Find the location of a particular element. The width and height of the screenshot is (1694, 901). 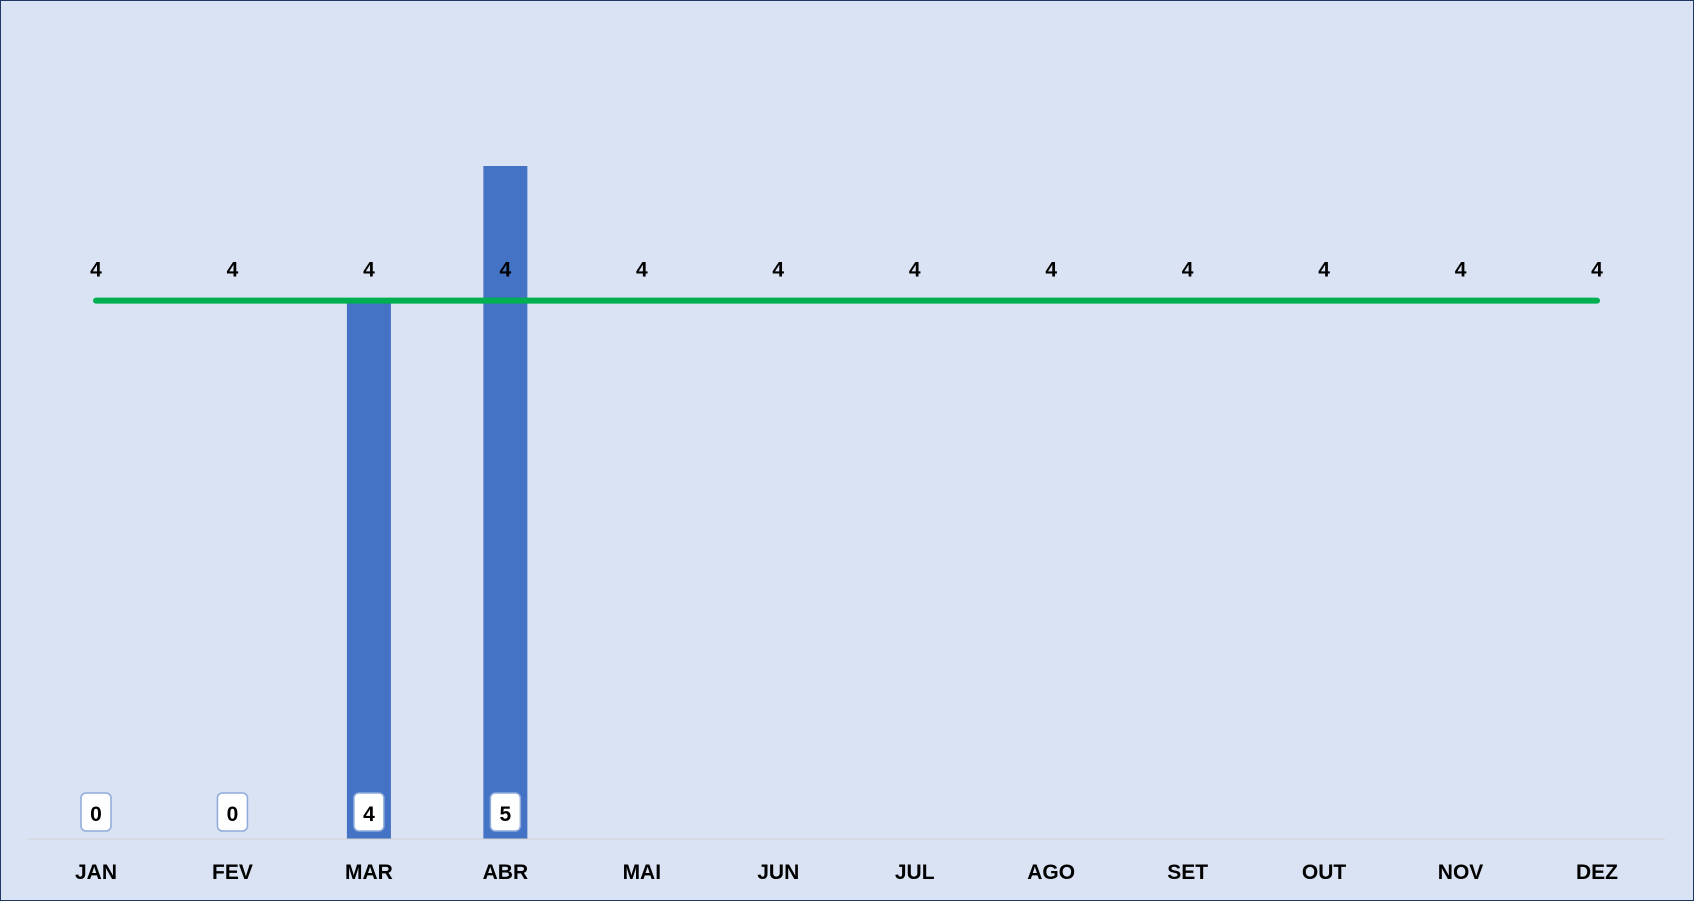

bar-value-label-mar: 4 is located at coordinates (369, 812).